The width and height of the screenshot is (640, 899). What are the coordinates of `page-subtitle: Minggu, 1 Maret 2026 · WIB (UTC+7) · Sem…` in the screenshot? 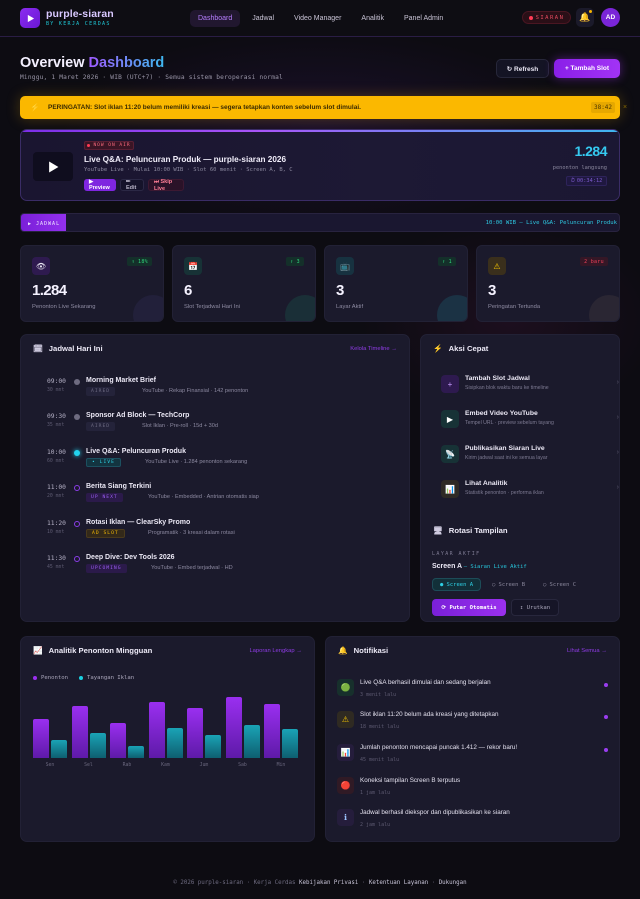 It's located at (151, 77).